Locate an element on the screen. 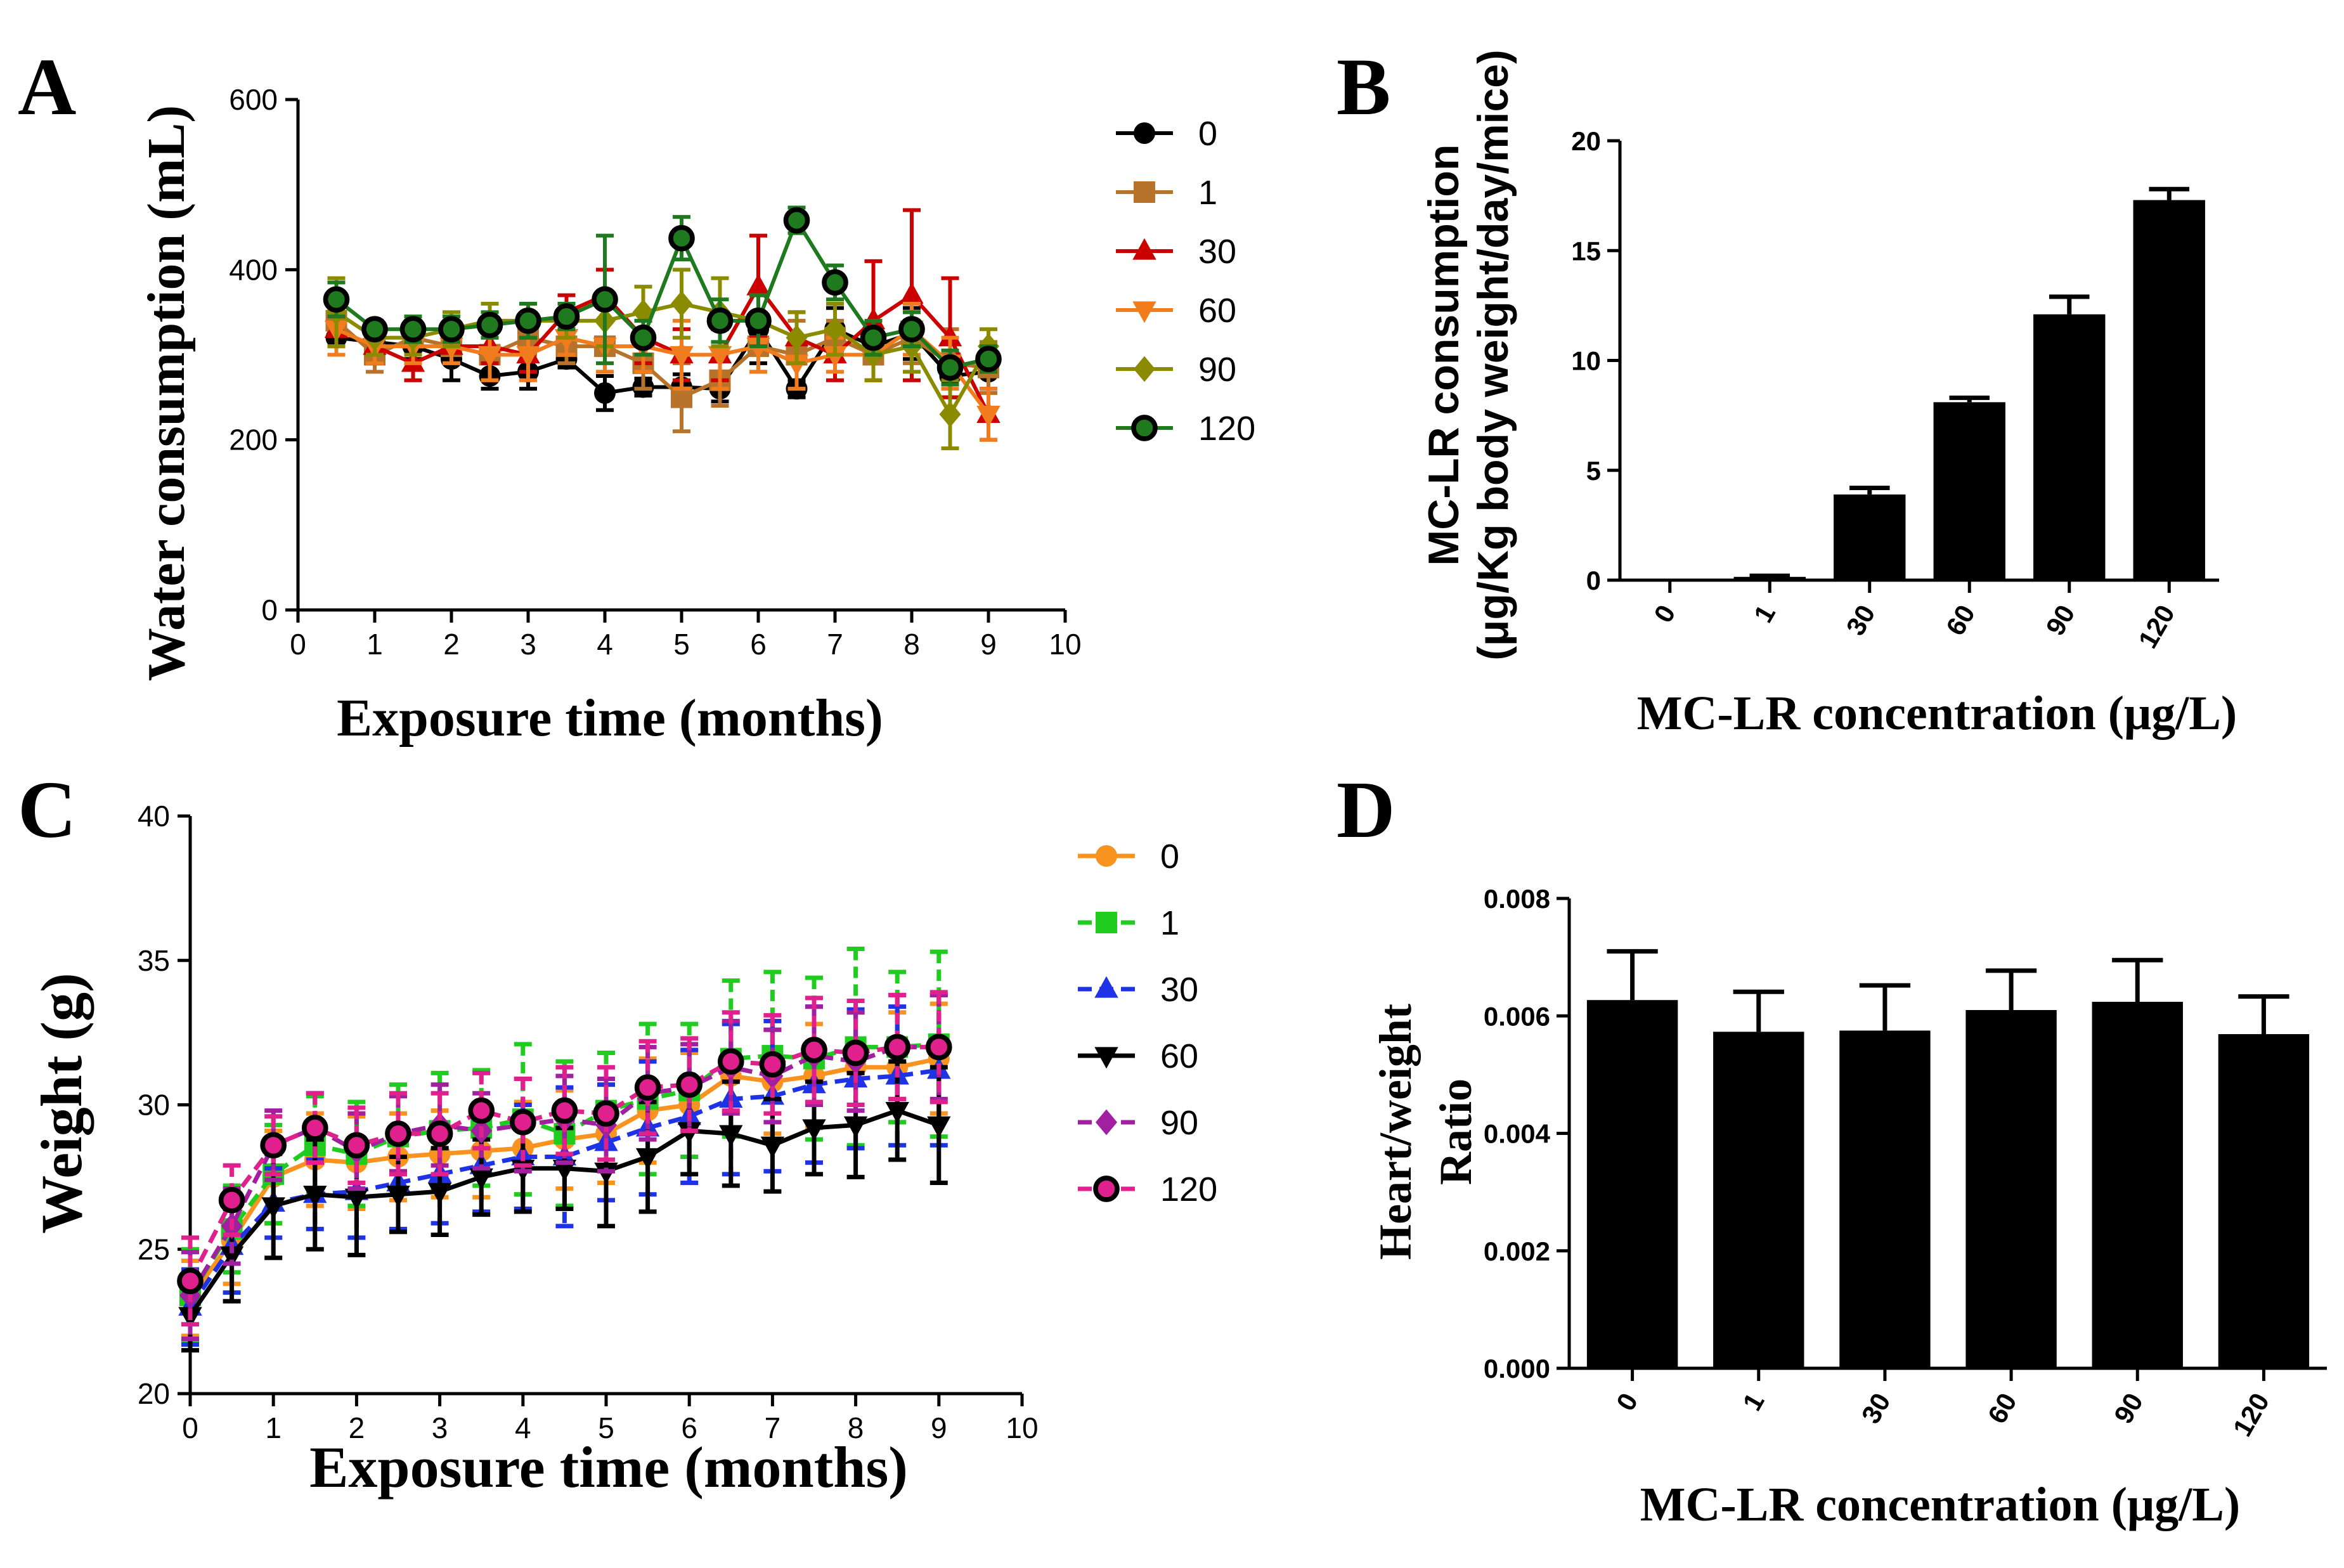  legend-item-30: 30 is located at coordinates (1138, 990).